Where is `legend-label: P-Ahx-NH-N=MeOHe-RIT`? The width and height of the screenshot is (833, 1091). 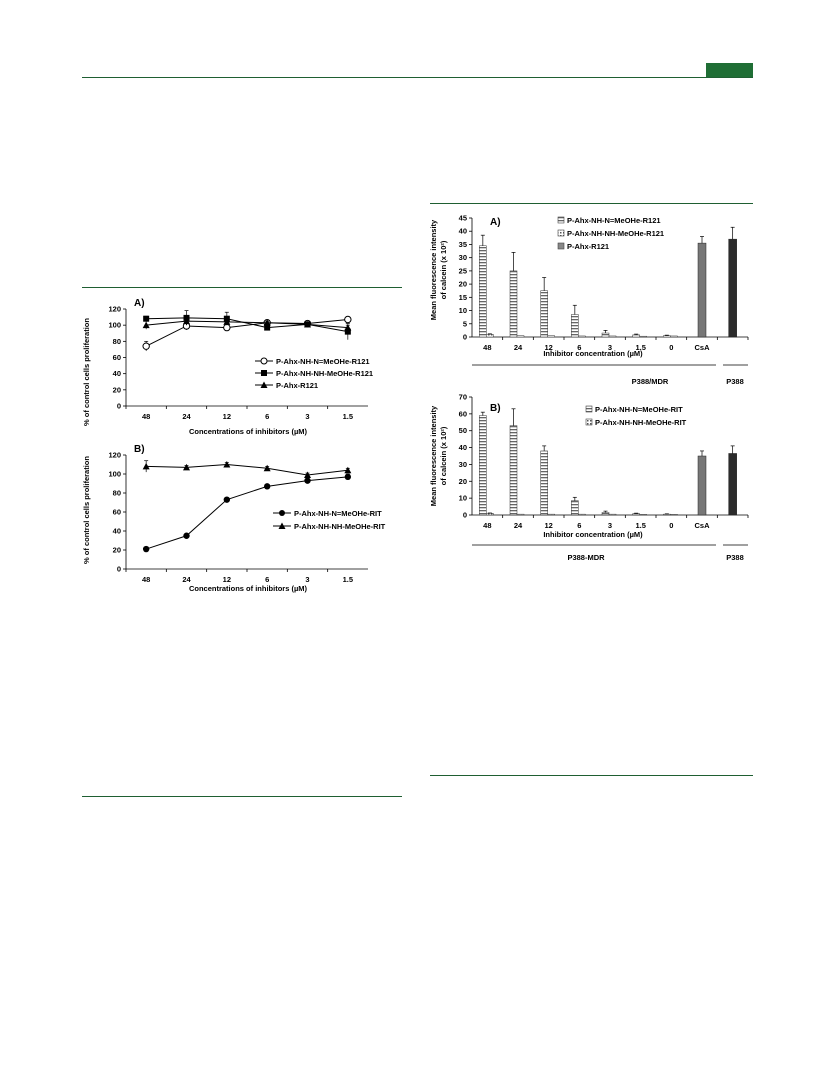 legend-label: P-Ahx-NH-N=MeOHe-RIT is located at coordinates (338, 513).